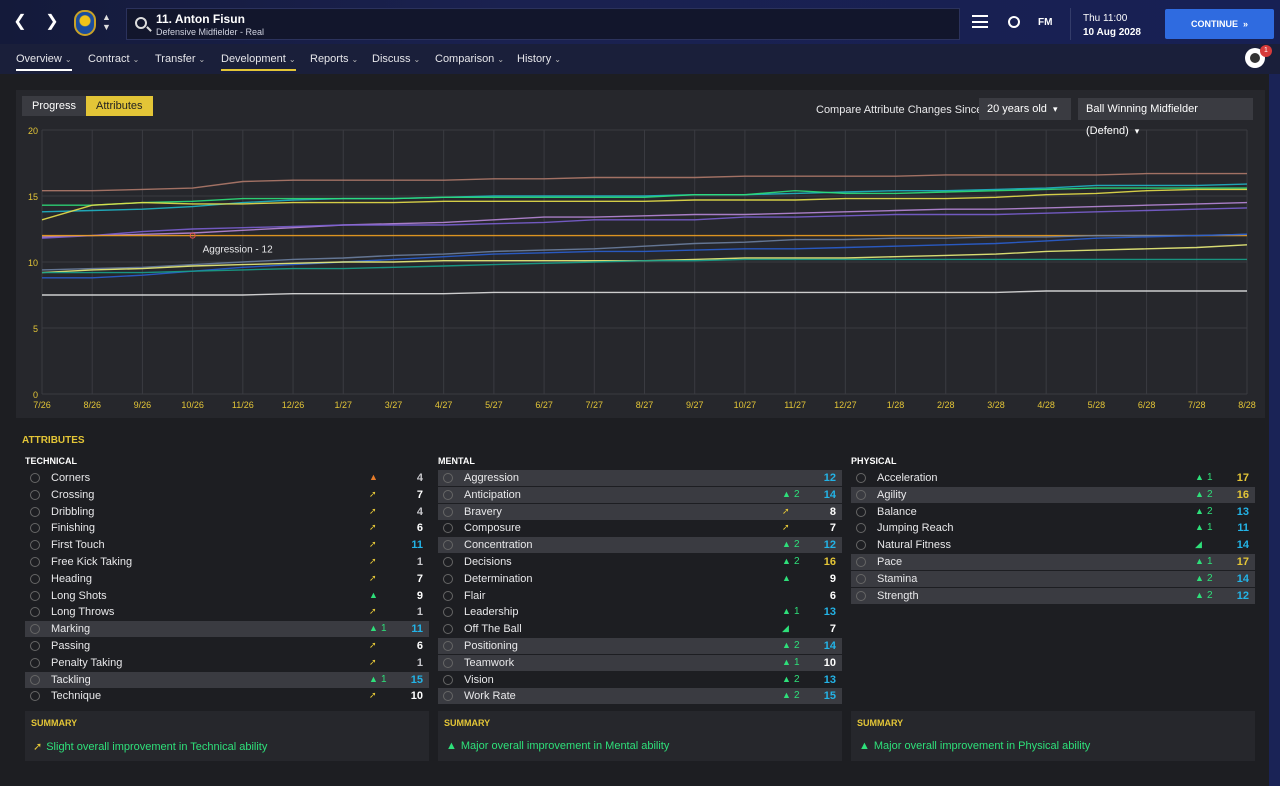 Image resolution: width=1280 pixels, height=786 pixels. Describe the element at coordinates (1055, 109) in the screenshot. I see `chevron-down-icon: ▾` at that location.